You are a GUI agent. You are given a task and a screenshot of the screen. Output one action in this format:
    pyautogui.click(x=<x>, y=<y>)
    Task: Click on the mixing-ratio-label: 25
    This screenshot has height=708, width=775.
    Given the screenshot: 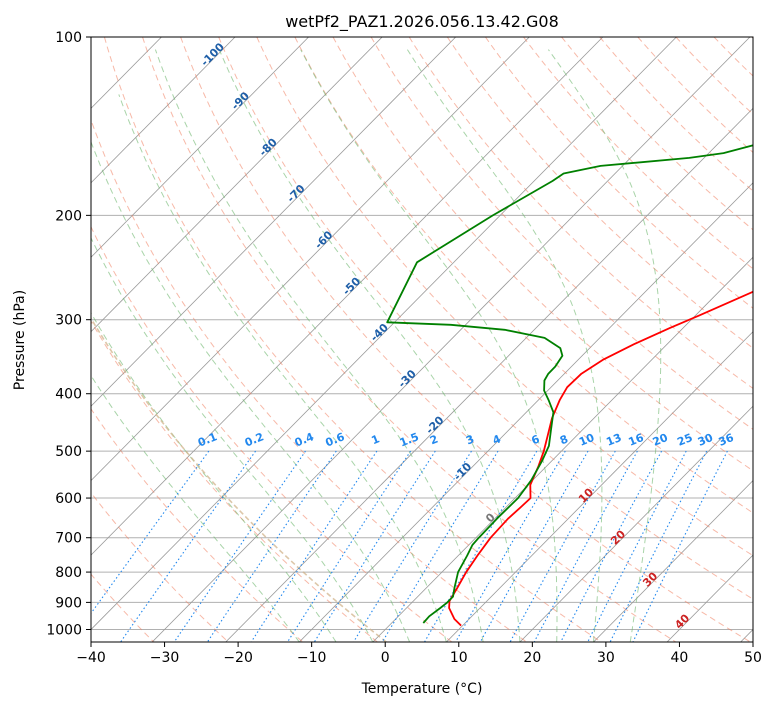 What is the action you would take?
    pyautogui.click(x=684, y=440)
    